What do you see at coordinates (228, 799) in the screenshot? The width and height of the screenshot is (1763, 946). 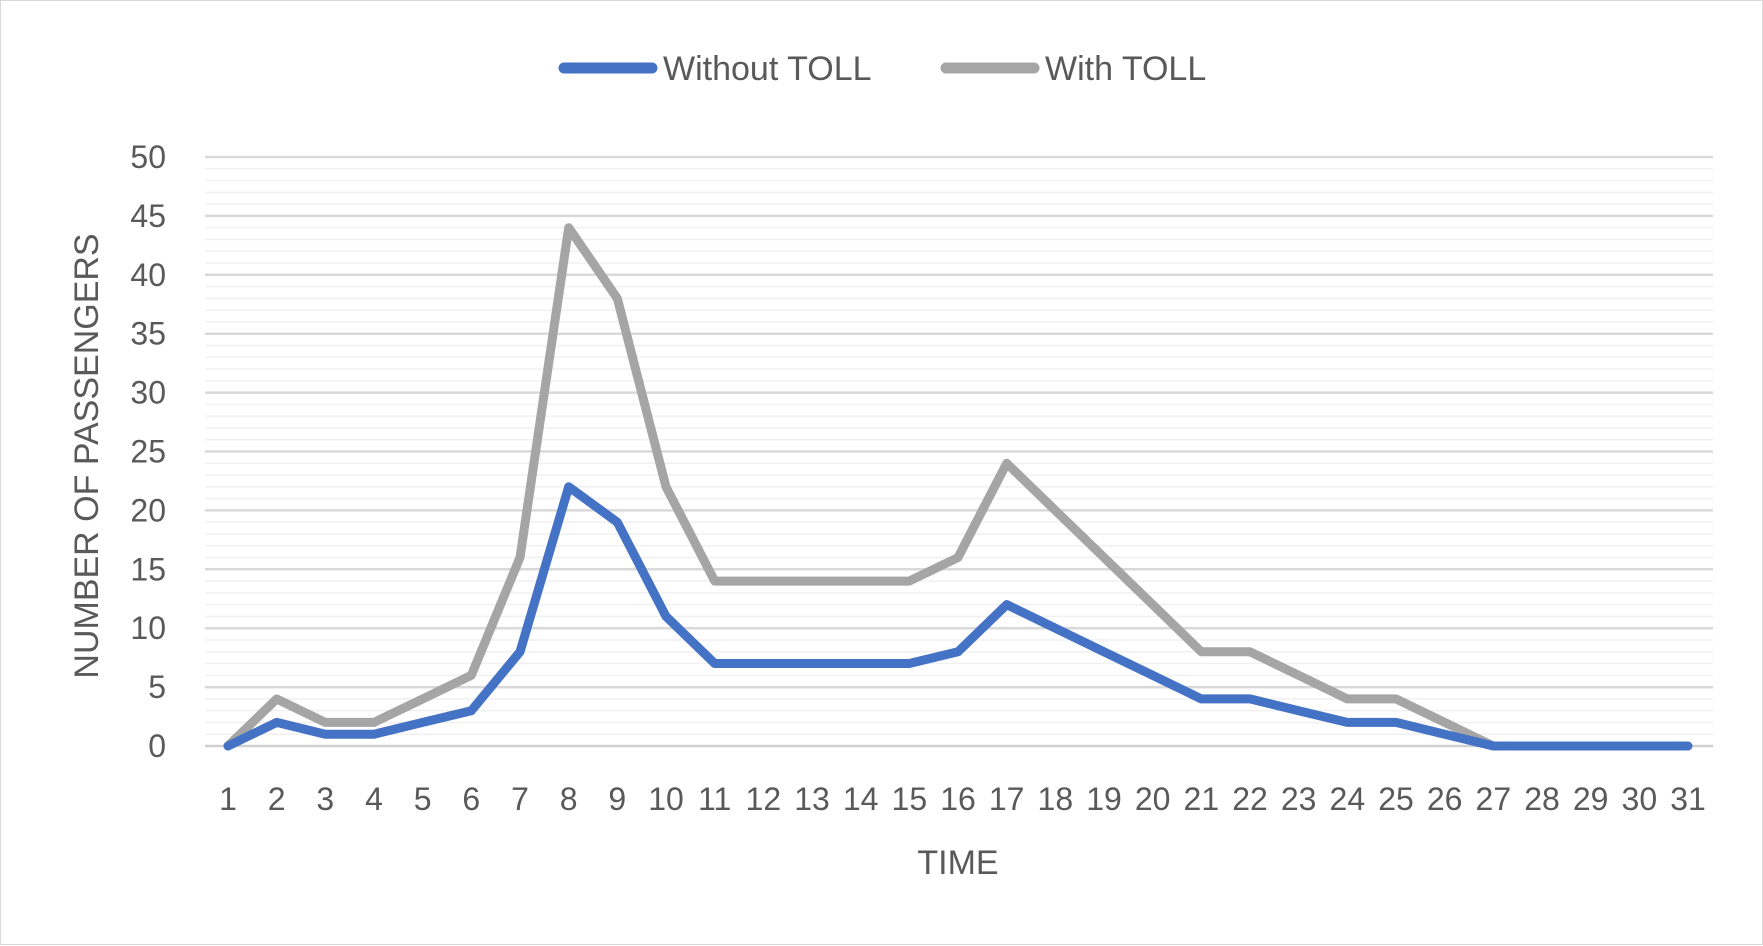 I see `x-tick-label: 1` at bounding box center [228, 799].